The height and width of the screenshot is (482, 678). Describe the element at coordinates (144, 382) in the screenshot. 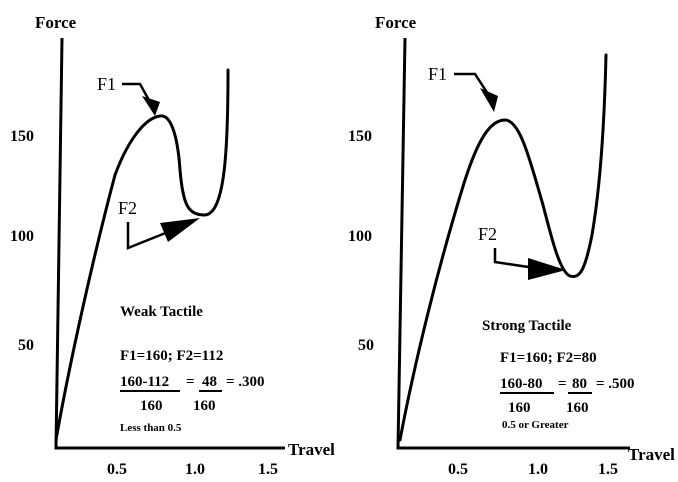

I see `annotation-numerator: 160-112` at that location.